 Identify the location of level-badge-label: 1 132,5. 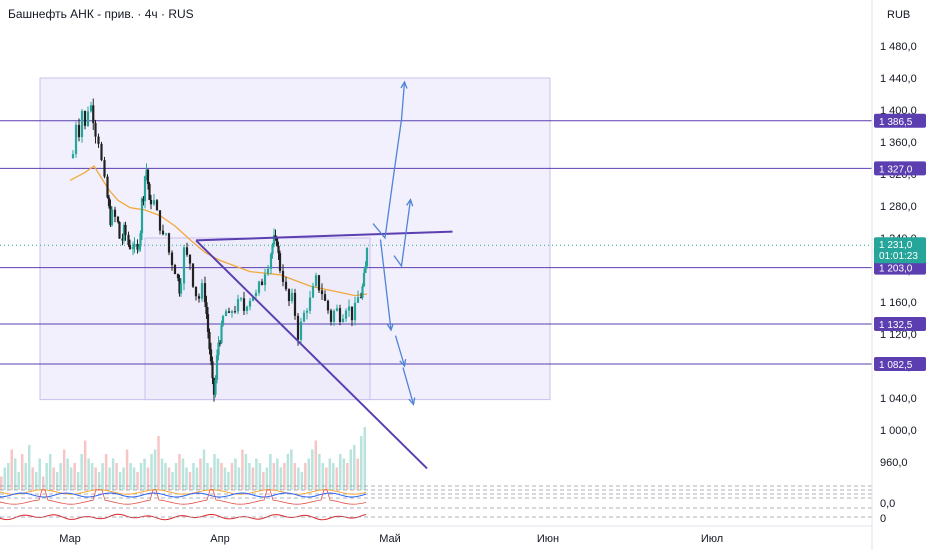
(896, 325).